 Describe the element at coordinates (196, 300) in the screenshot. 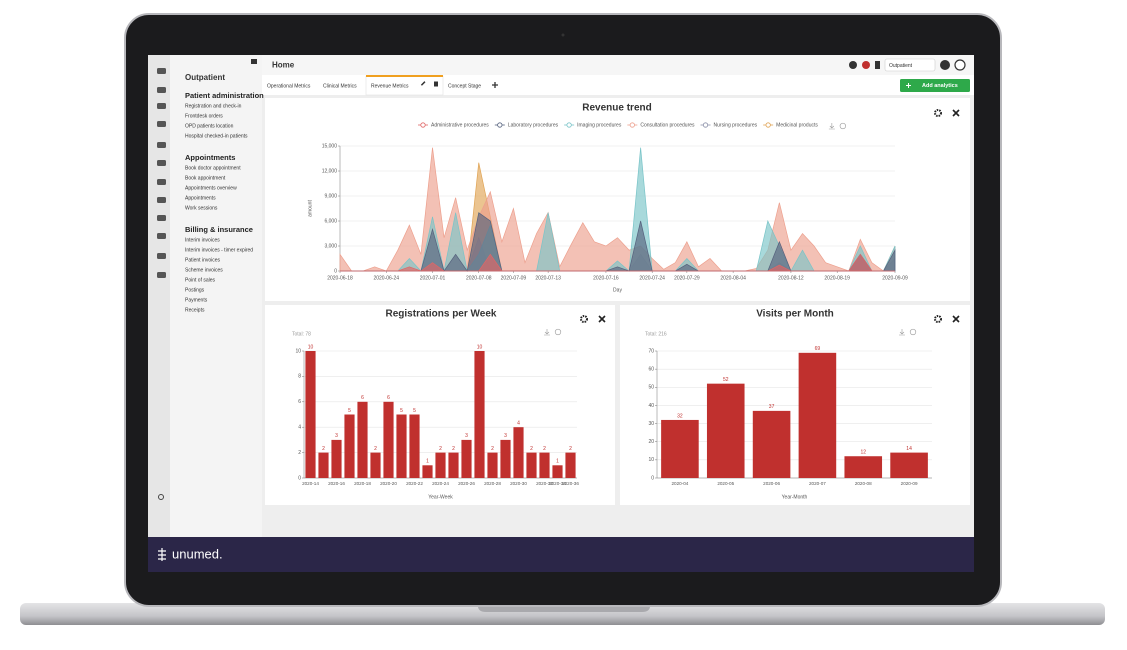

I see `sidebar-item: Payments` at that location.